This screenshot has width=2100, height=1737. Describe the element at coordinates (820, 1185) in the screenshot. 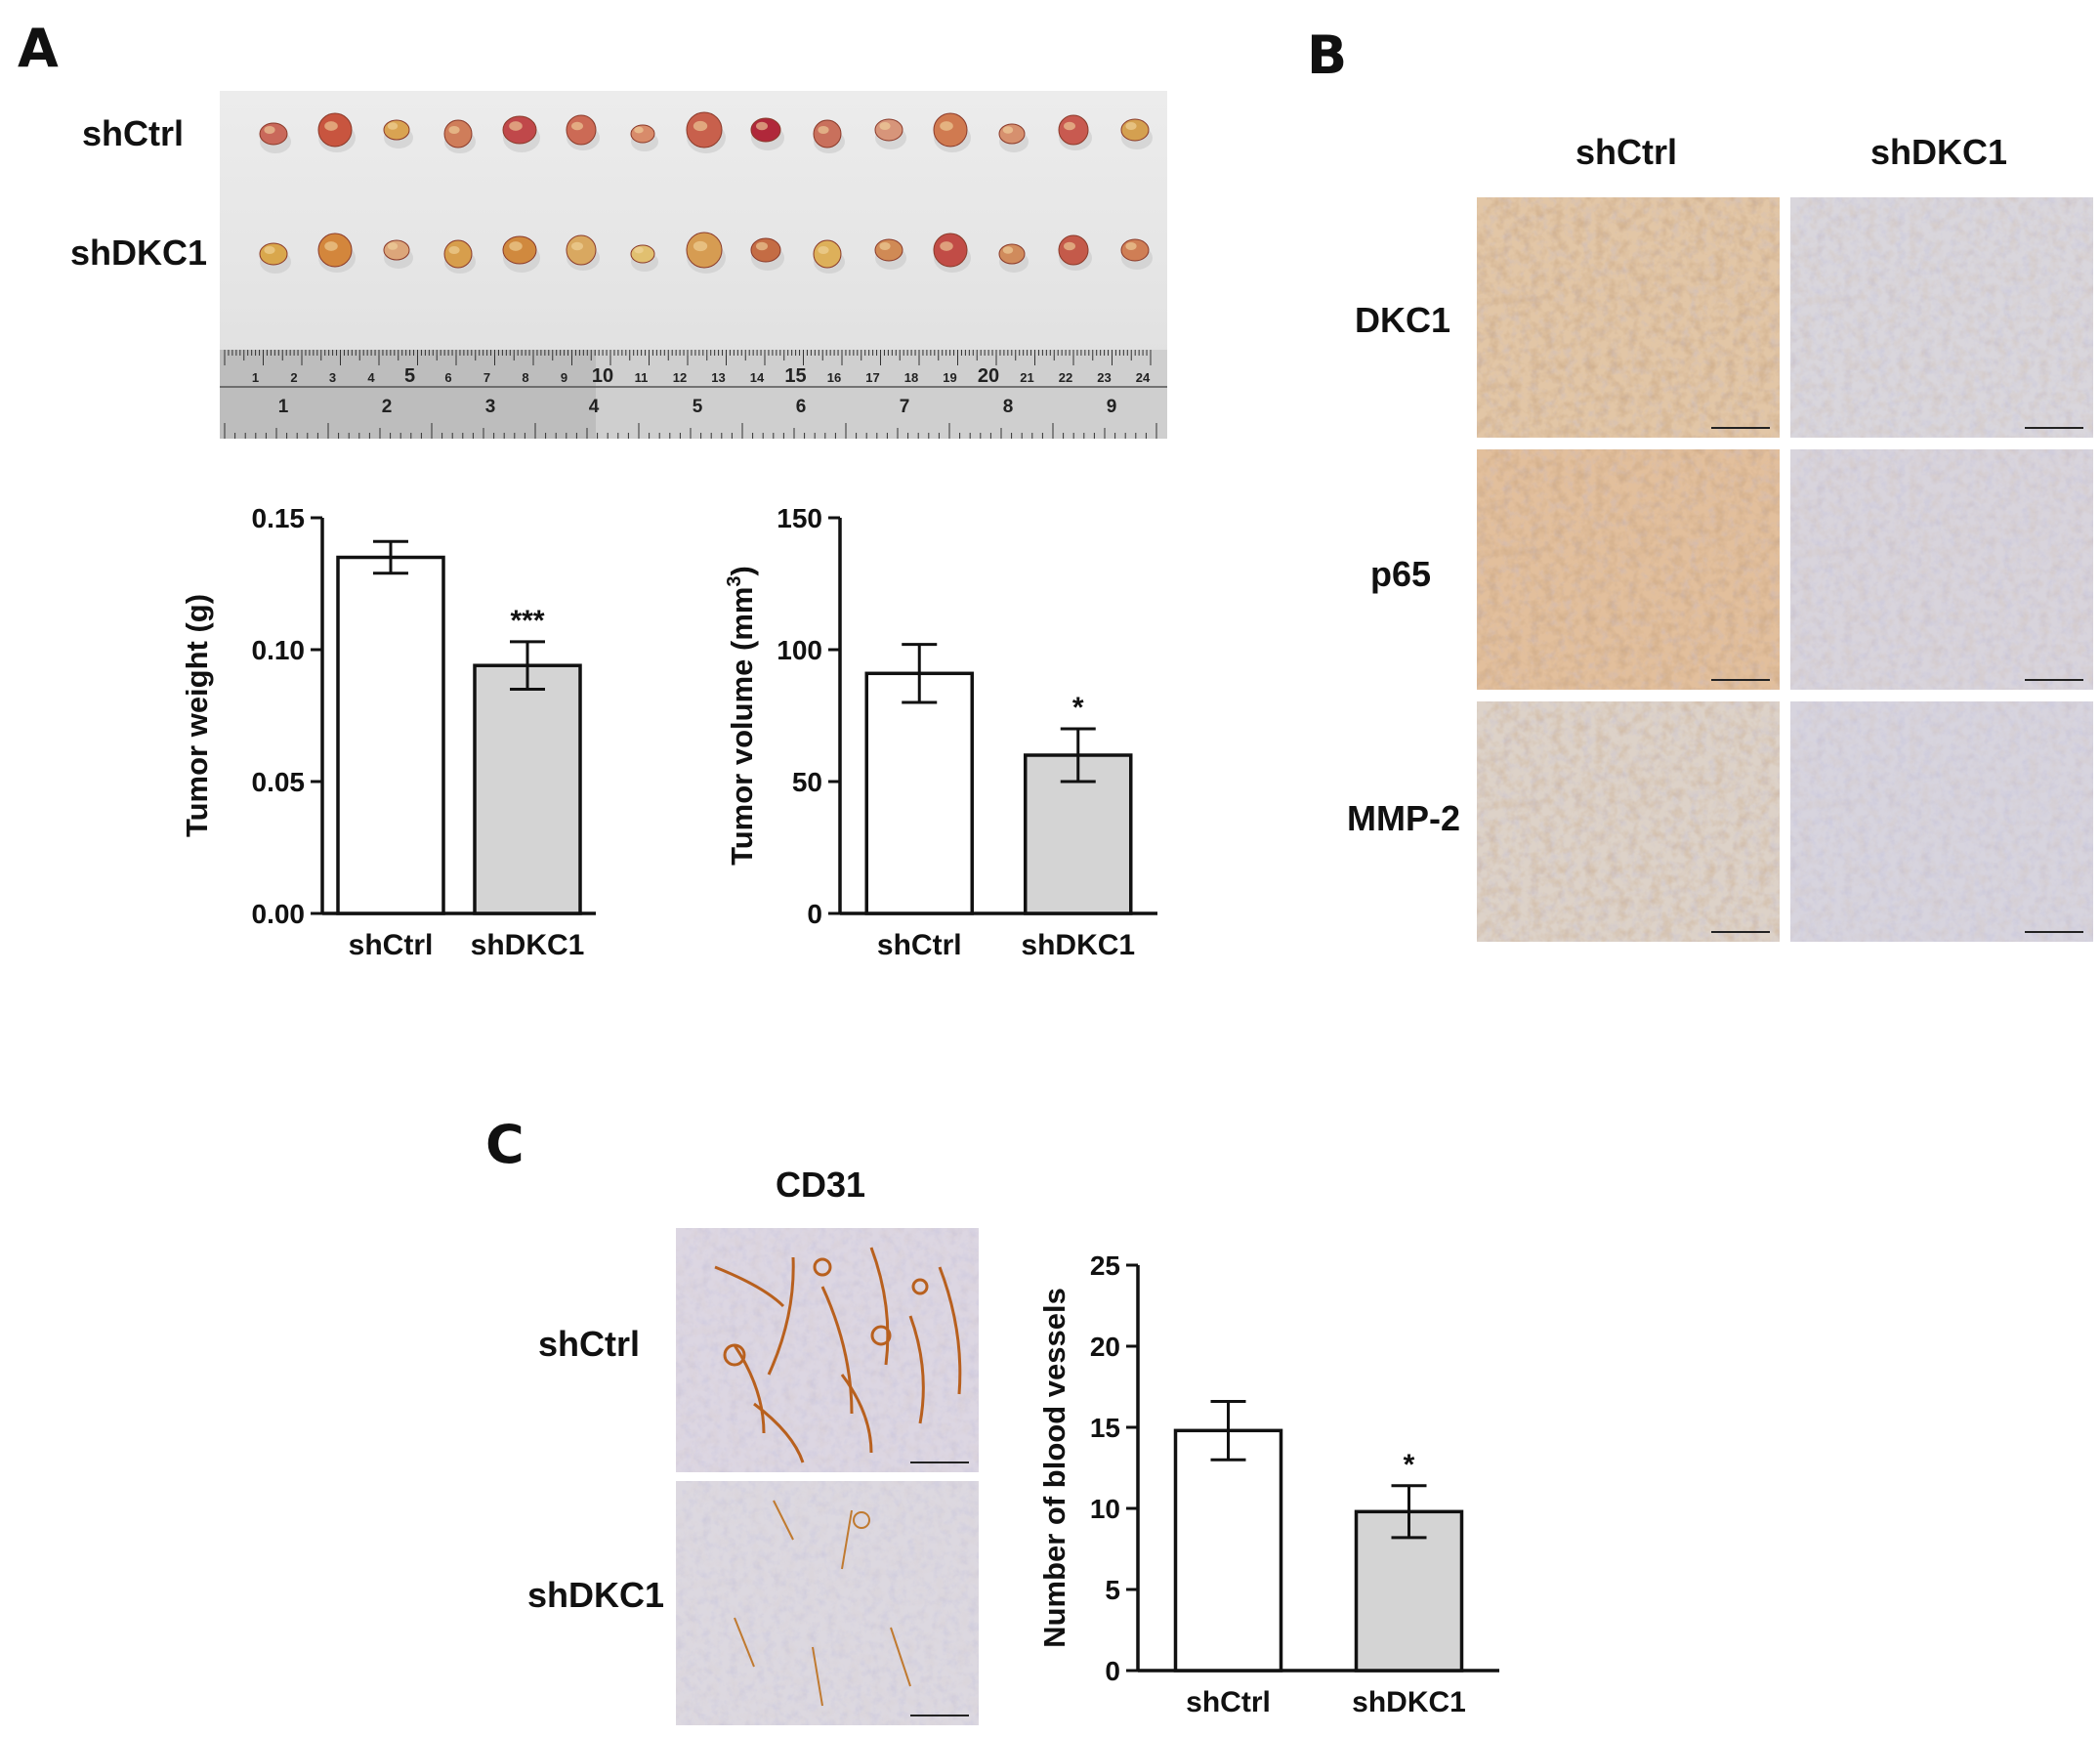

I see `cd31-title: CD31` at that location.